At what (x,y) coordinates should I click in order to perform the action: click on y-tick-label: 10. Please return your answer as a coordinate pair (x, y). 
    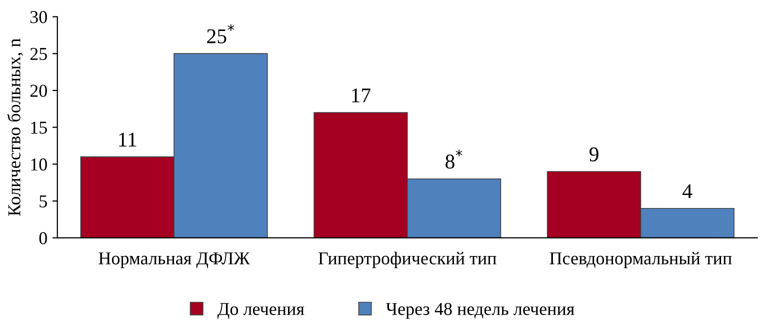
    Looking at the image, I should click on (39, 164).